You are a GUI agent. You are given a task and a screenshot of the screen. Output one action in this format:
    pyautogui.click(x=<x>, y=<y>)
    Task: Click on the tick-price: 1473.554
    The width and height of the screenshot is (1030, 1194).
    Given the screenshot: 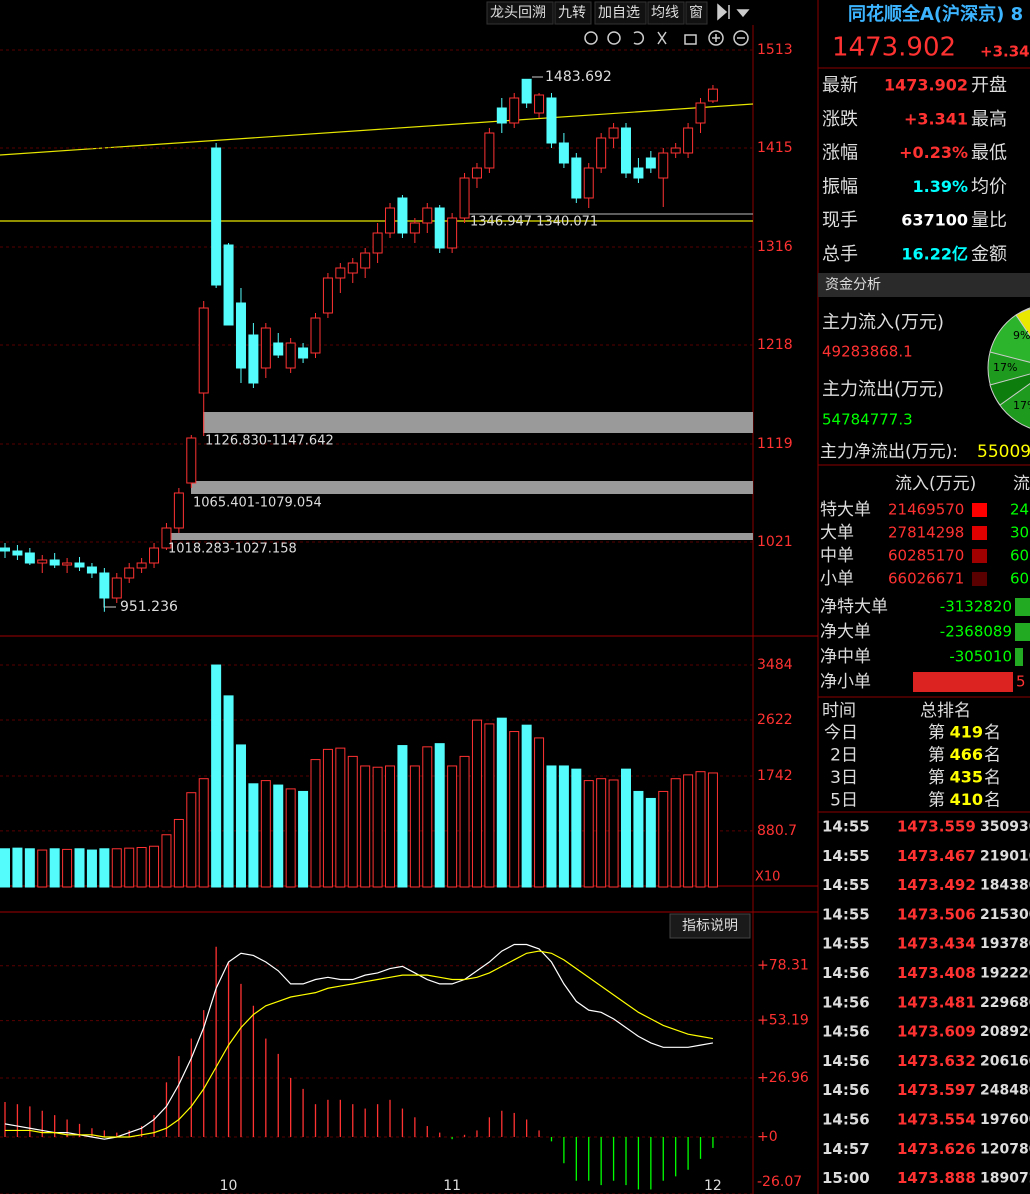 What is the action you would take?
    pyautogui.click(x=936, y=1120)
    